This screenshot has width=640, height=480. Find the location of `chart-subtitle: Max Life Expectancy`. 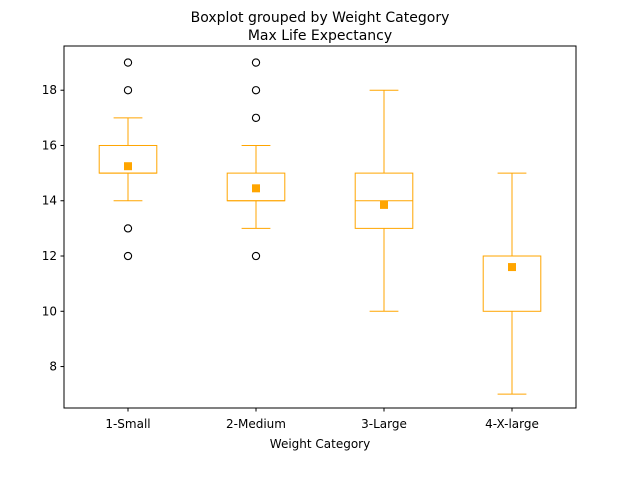

chart-subtitle: Max Life Expectancy is located at coordinates (320, 36).